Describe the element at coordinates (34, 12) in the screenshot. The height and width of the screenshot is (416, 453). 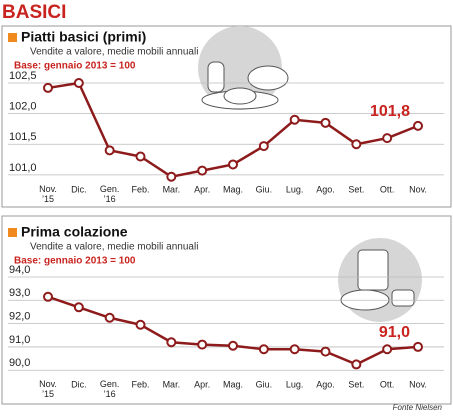
I see `page-title: BASICI` at that location.